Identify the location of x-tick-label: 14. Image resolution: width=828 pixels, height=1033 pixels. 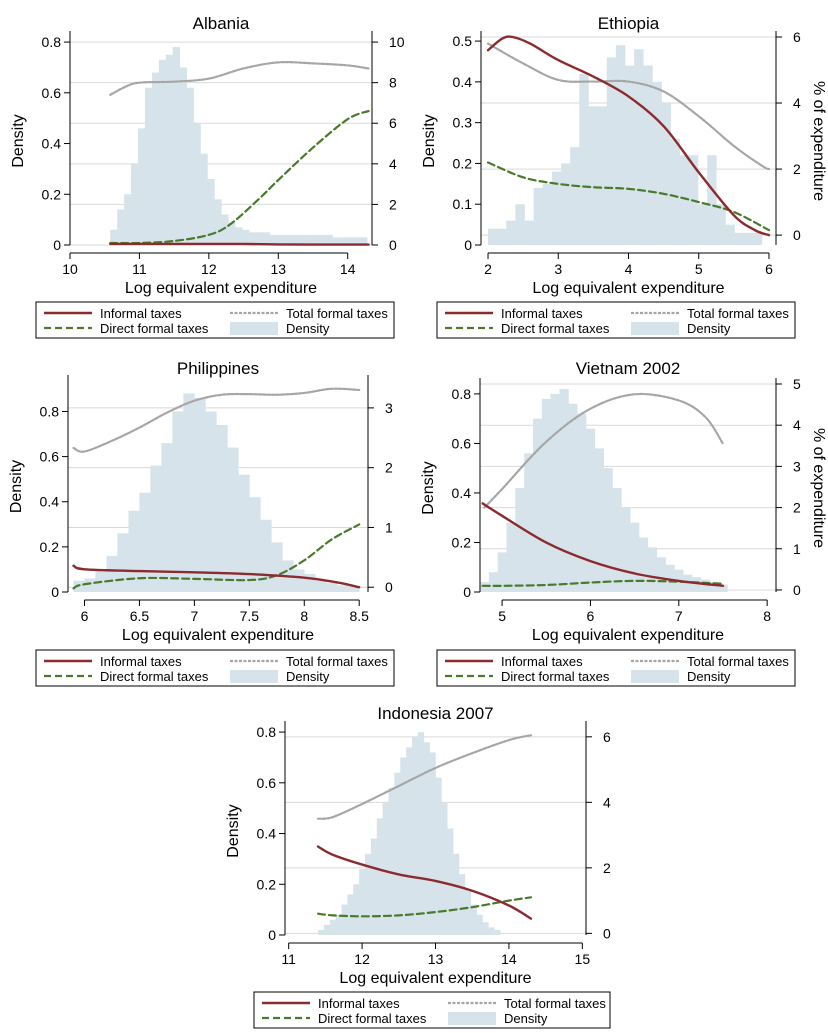
(509, 959).